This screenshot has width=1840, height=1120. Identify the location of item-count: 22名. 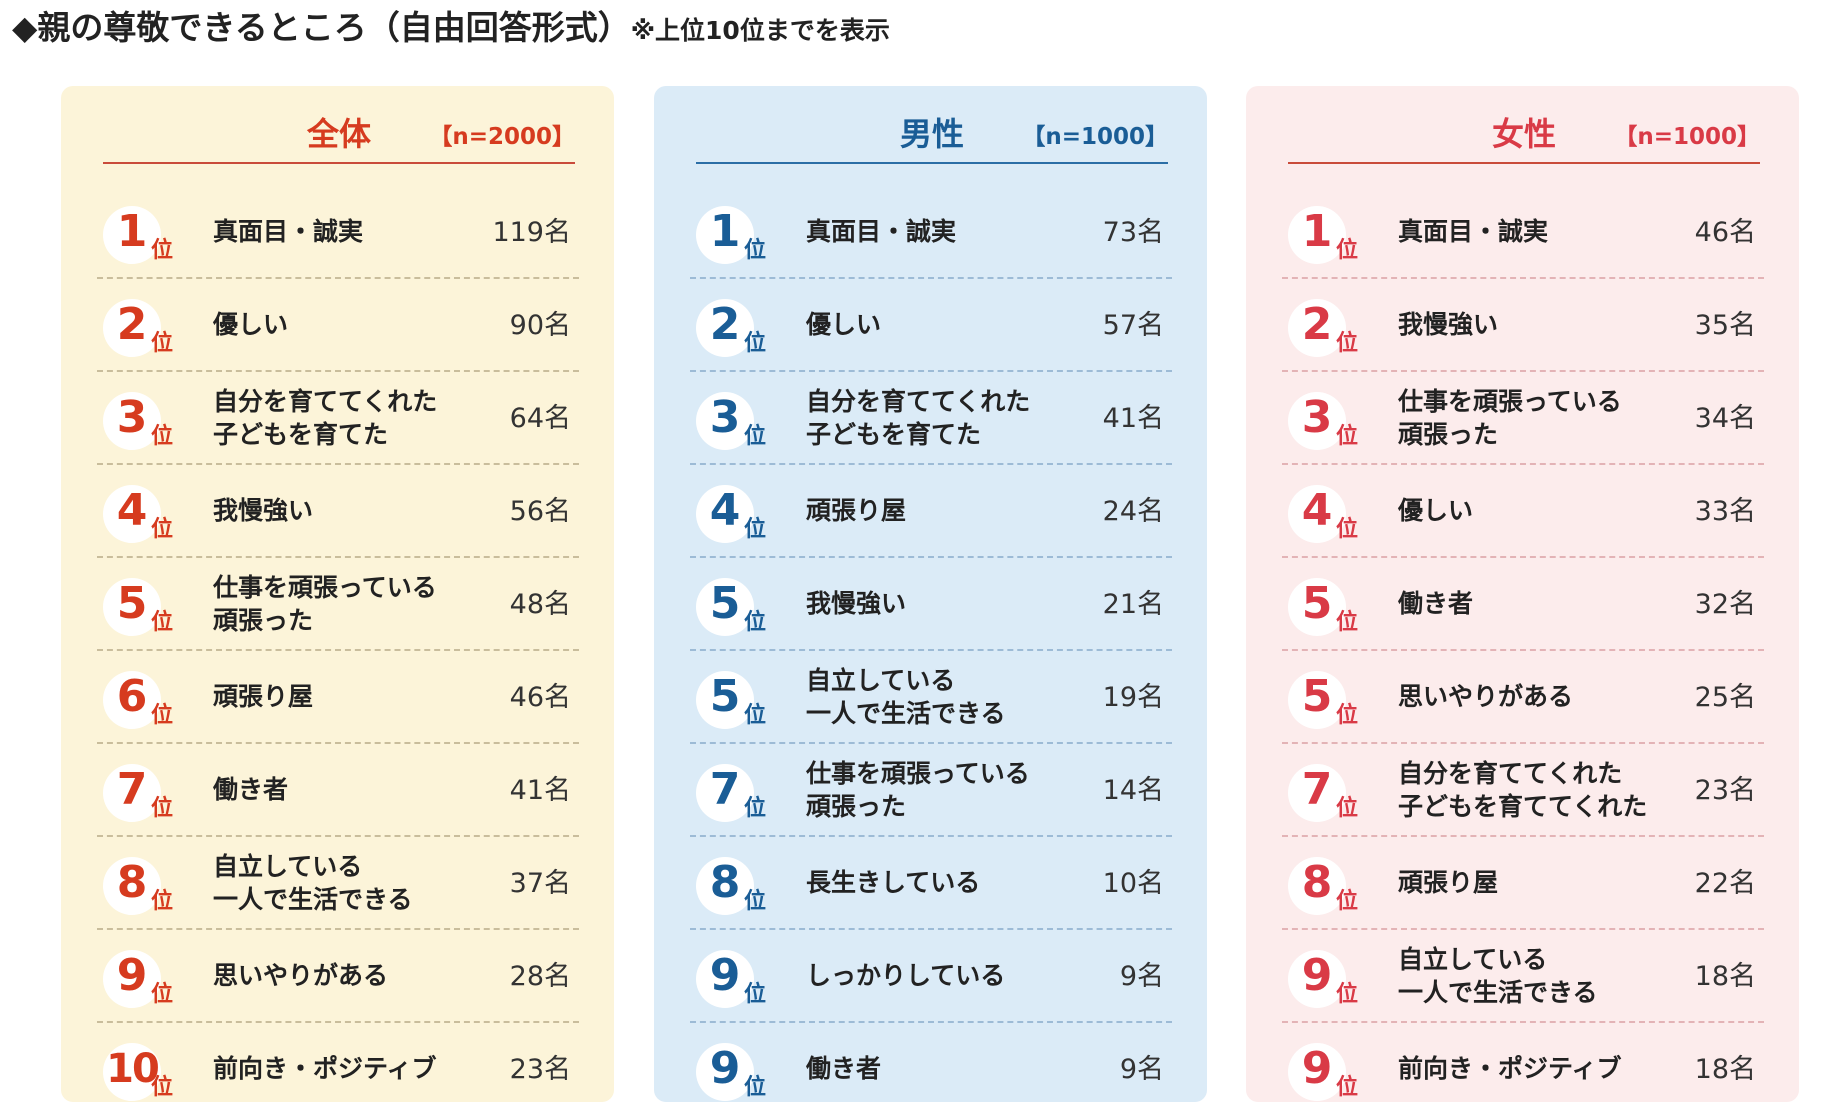
(1725, 884).